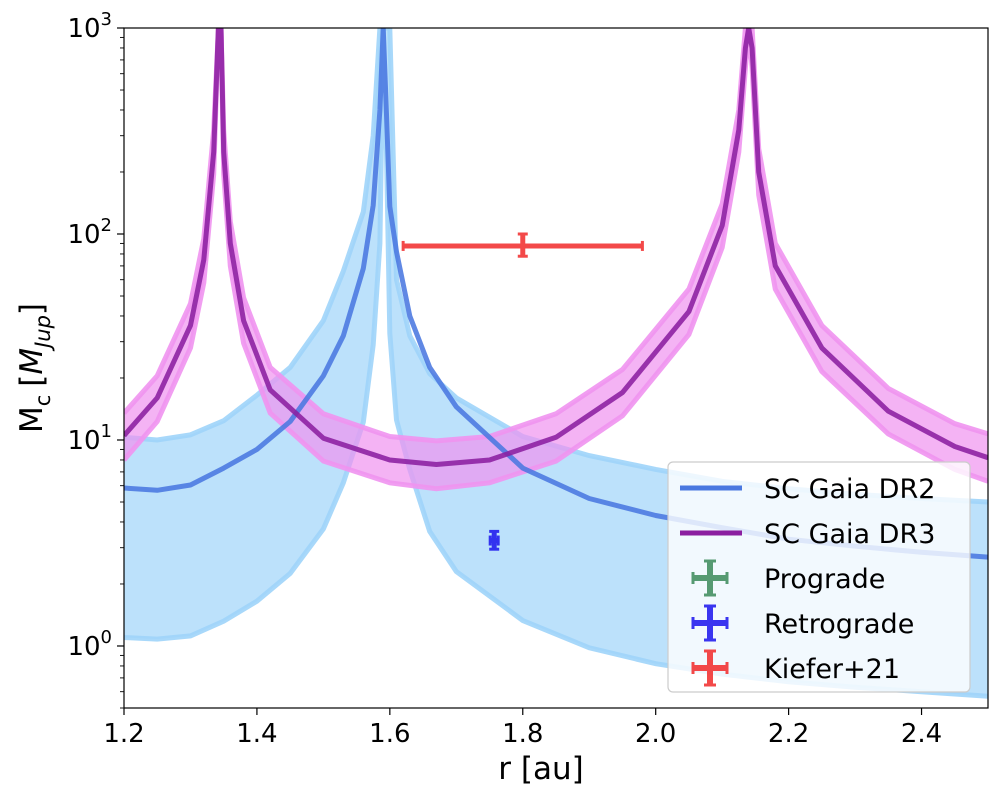 The image size is (1000, 800). What do you see at coordinates (832, 669) in the screenshot?
I see `legend-label: Kiefer+21` at bounding box center [832, 669].